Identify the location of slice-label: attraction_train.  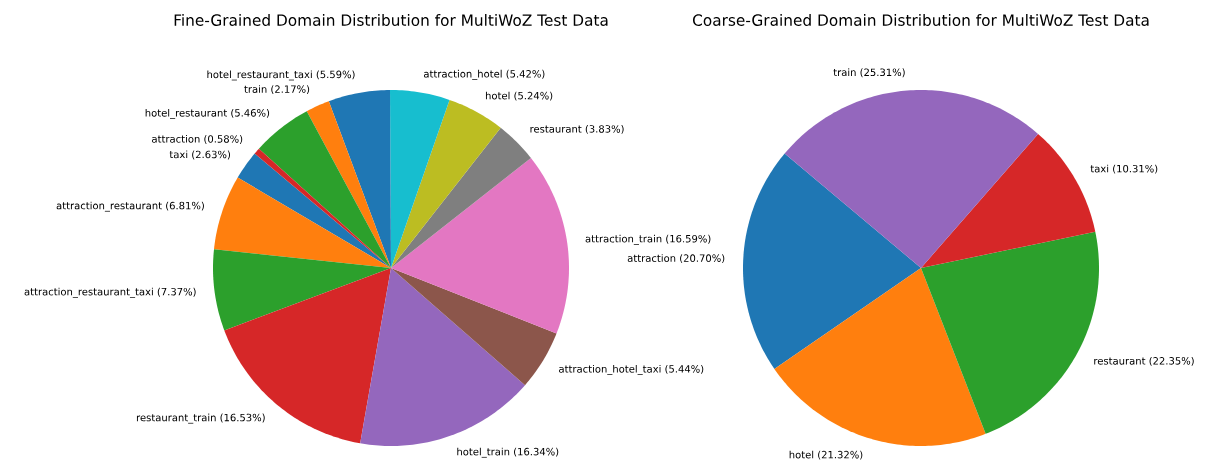
(623, 239).